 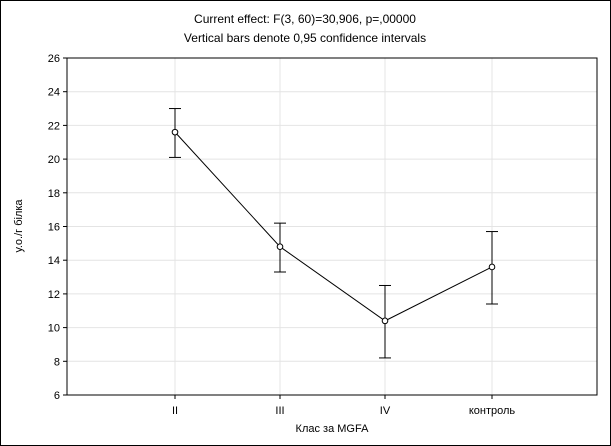 What do you see at coordinates (54, 228) in the screenshot?
I see `y-tick-label: 16` at bounding box center [54, 228].